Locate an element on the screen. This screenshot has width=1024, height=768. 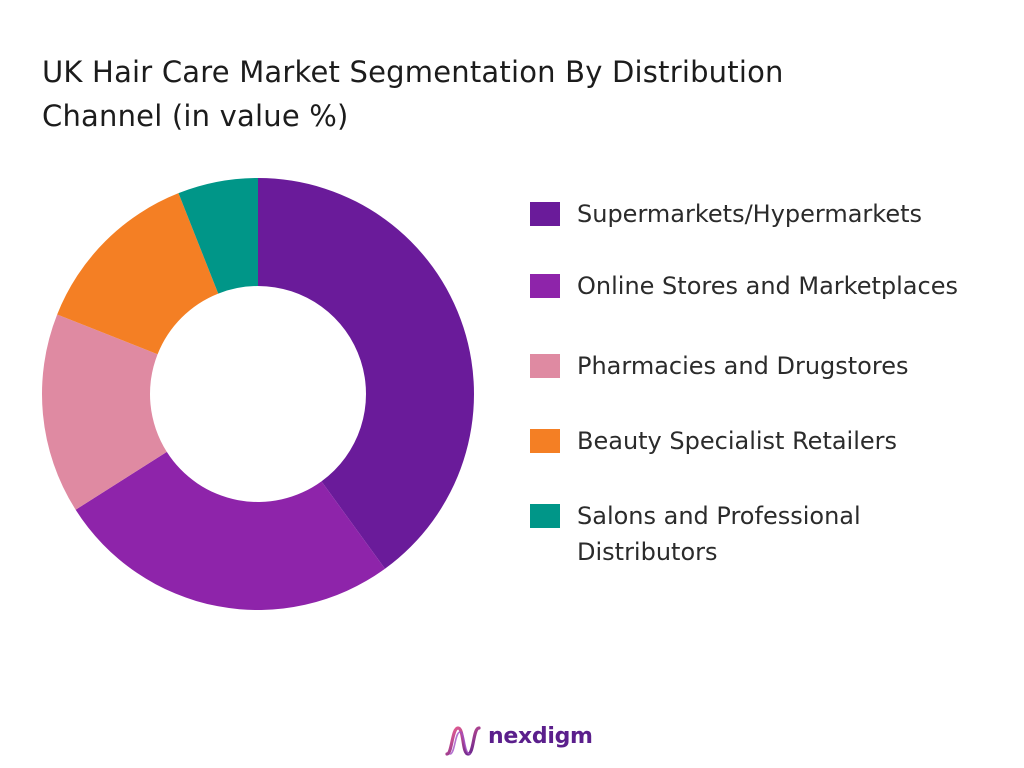
brand-name: nexdigm is located at coordinates (540, 736).